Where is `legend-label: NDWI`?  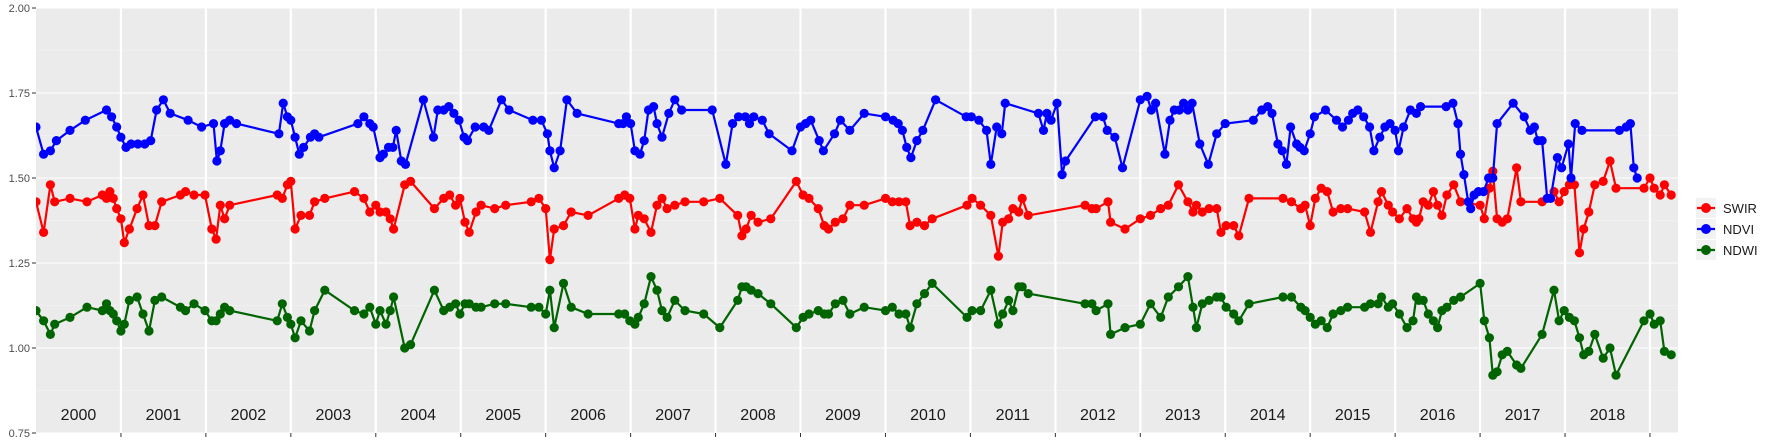 legend-label: NDWI is located at coordinates (1740, 250).